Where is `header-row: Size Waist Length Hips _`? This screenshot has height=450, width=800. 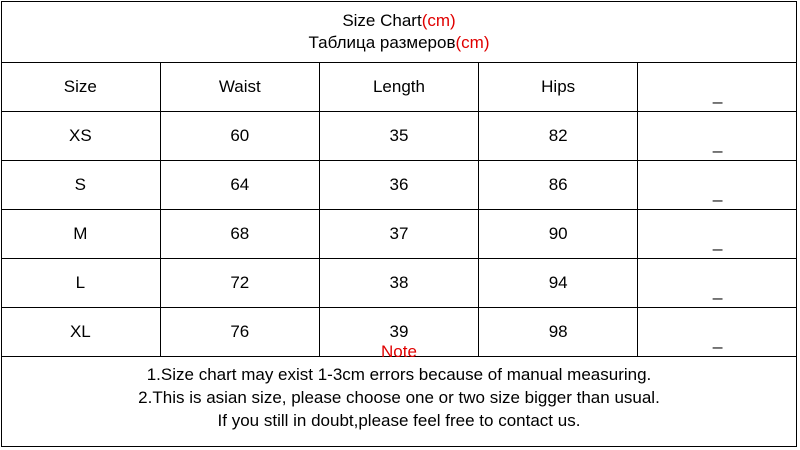 header-row: Size Waist Length Hips _ is located at coordinates (399, 87).